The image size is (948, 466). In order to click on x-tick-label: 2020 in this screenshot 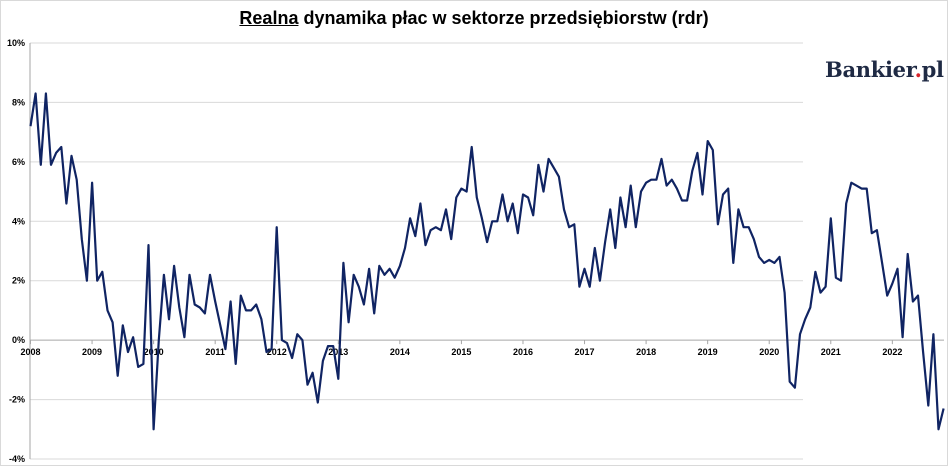, I will do `click(769, 352)`.